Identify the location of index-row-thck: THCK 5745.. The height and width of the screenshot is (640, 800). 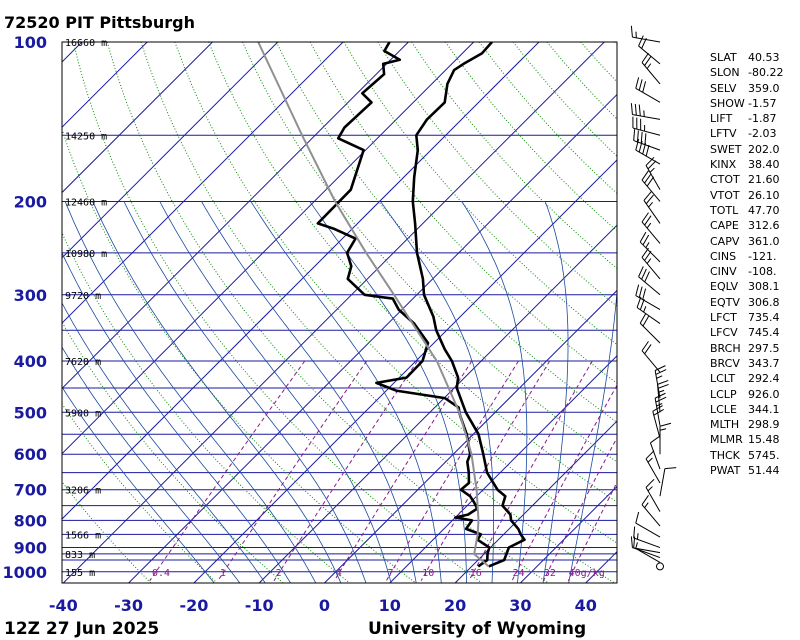
(746, 455).